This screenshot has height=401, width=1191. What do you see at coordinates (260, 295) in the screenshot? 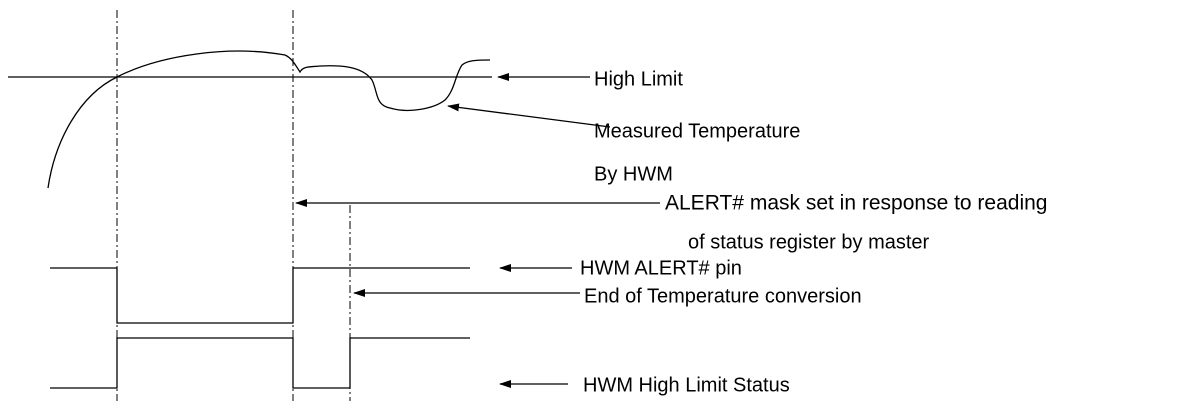
I see `alert-pin-waveform` at bounding box center [260, 295].